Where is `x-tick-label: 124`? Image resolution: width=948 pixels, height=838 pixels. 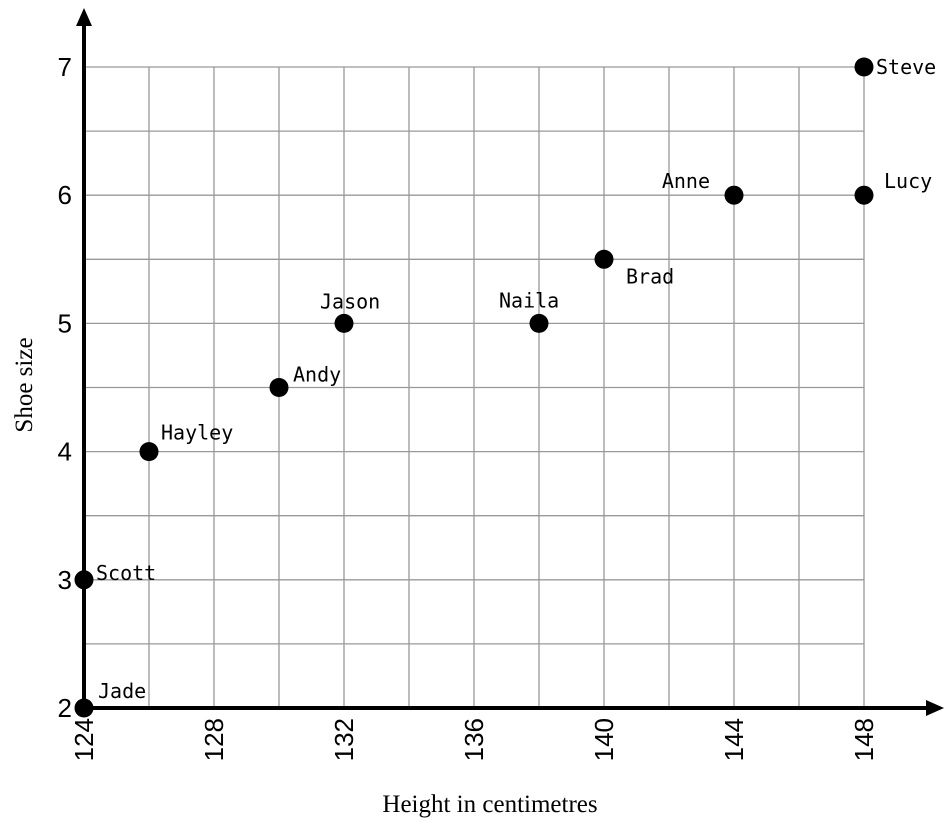
x-tick-label: 124 is located at coordinates (84, 739).